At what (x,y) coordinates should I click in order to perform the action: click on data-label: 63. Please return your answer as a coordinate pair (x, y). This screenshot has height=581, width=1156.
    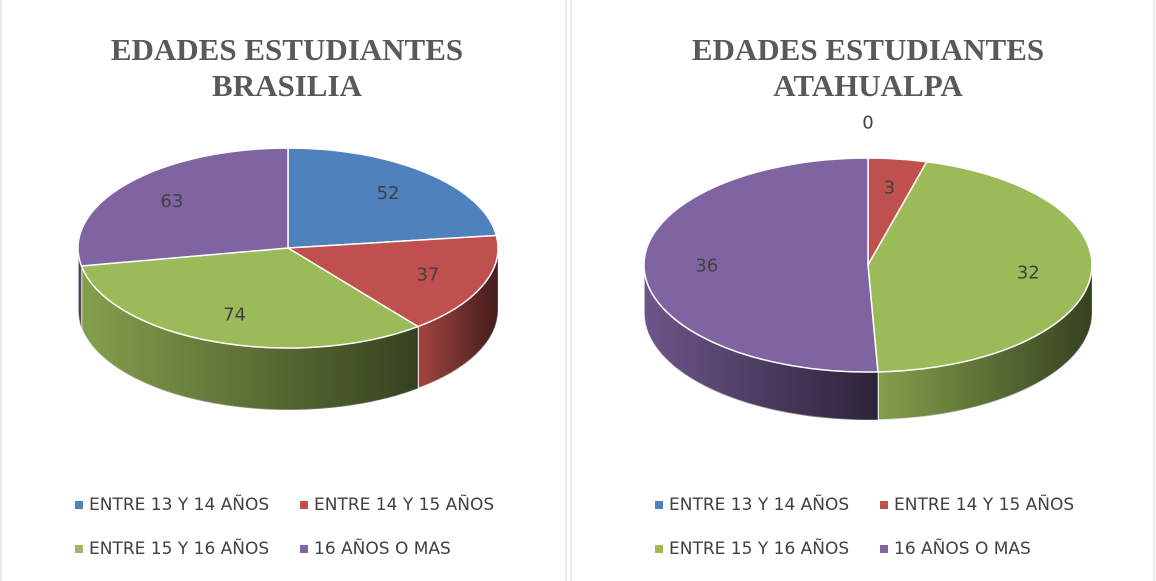
    Looking at the image, I should click on (171, 201).